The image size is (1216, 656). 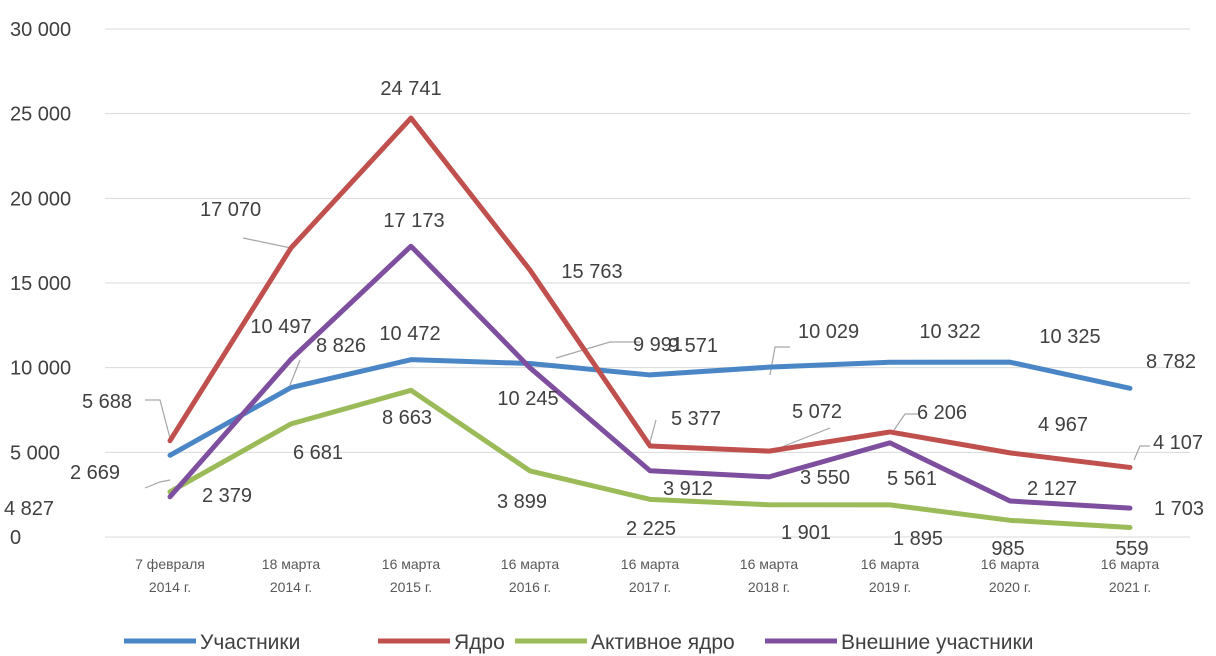 I want to click on x-tick-label: 2021 г., so click(x=1130, y=587).